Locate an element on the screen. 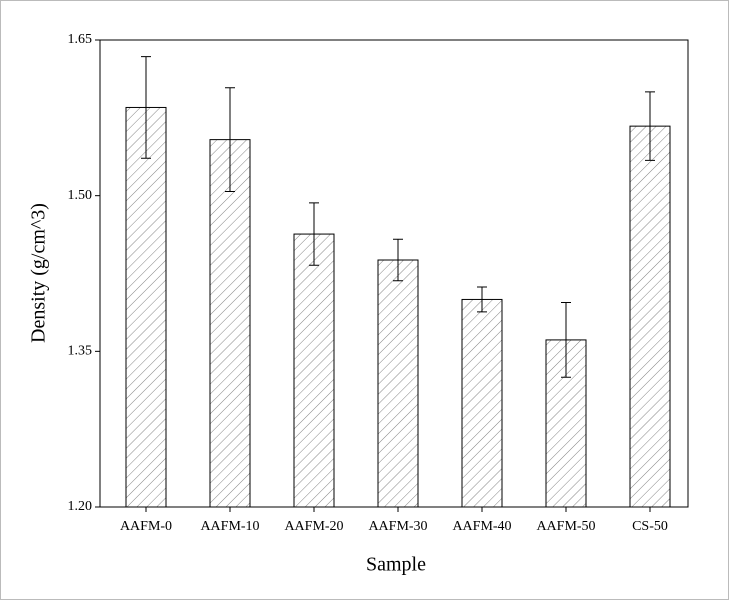 The width and height of the screenshot is (729, 600). y-axis-title: Density (g/cm^3) is located at coordinates (39, 273).